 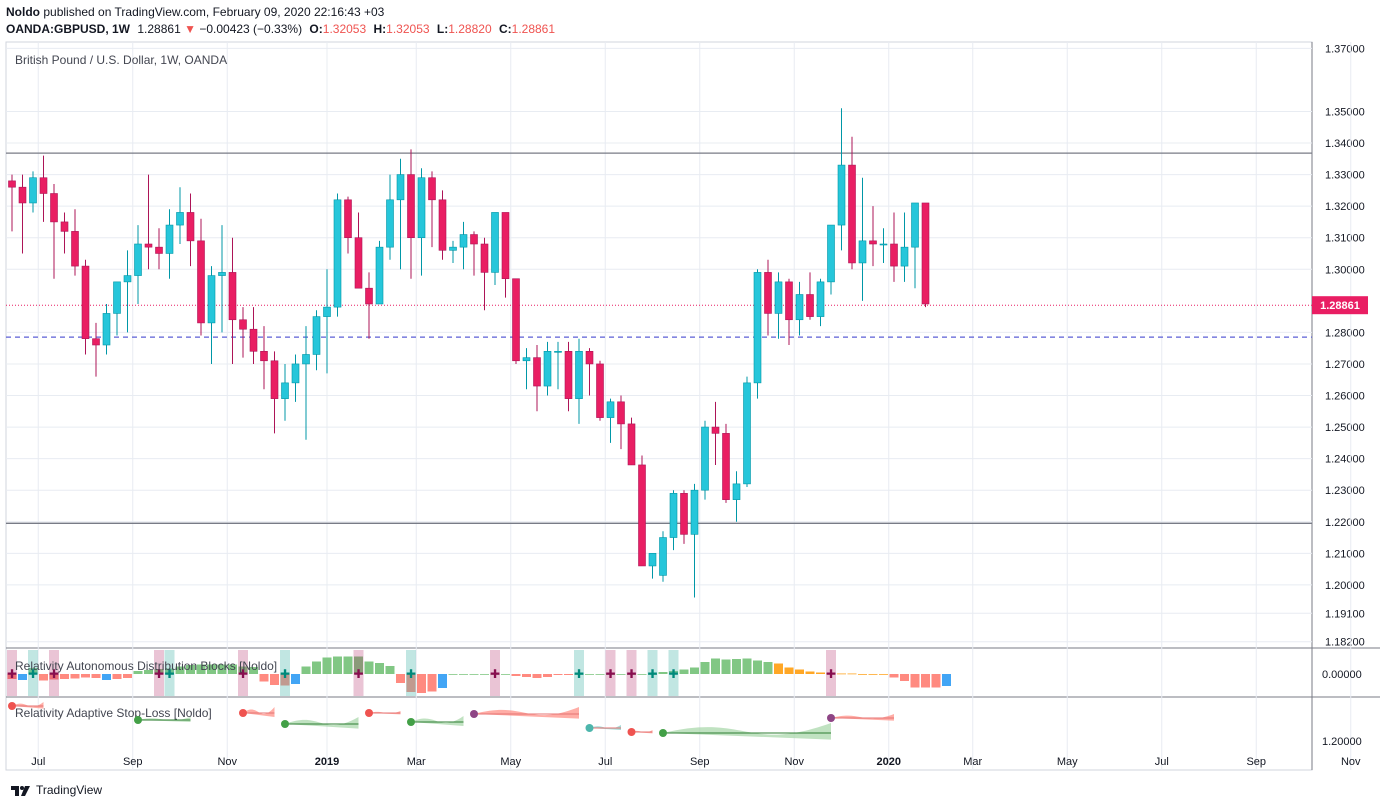 I want to click on y-tick-label: 1.37000, so click(x=1345, y=49).